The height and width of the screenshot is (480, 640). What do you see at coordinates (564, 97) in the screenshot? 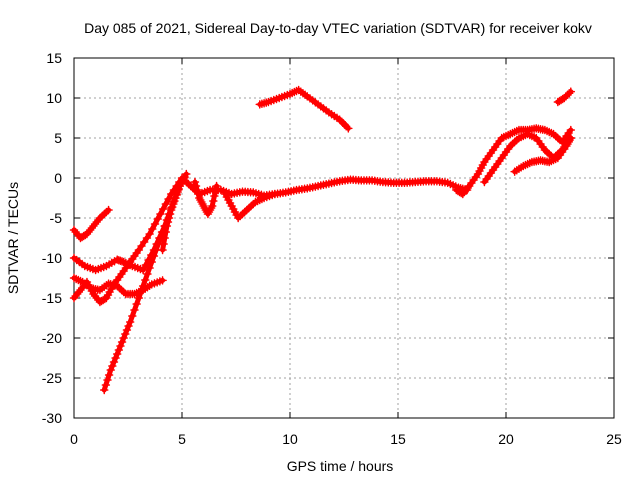
I see `series-arc13` at bounding box center [564, 97].